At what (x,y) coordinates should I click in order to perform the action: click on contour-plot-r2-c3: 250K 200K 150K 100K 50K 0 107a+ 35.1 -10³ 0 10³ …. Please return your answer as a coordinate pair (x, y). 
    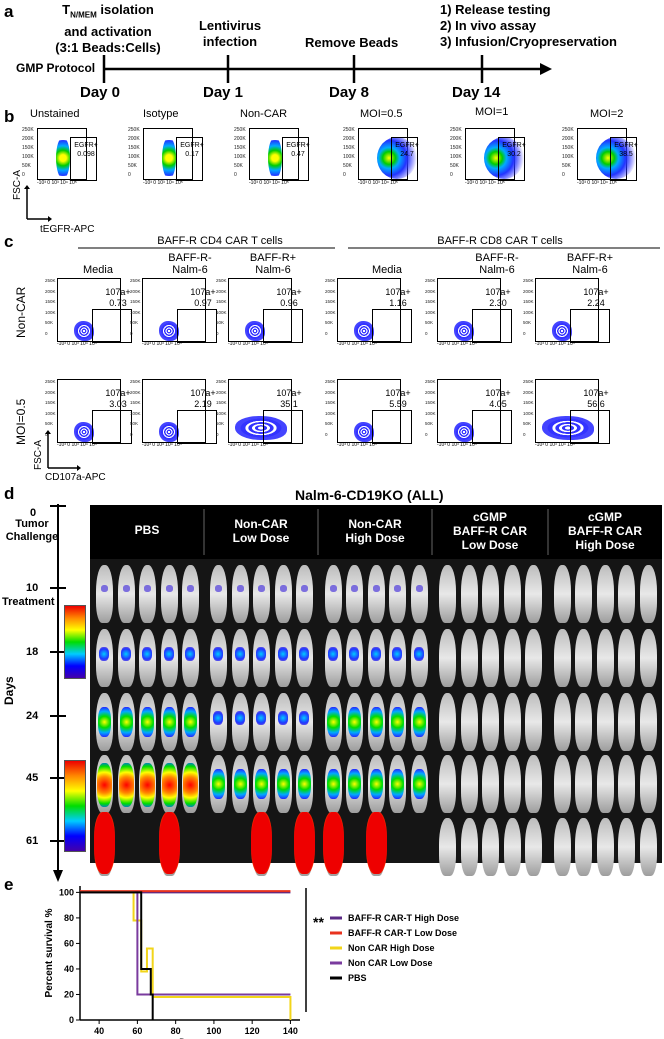
    Looking at the image, I should click on (262, 413).